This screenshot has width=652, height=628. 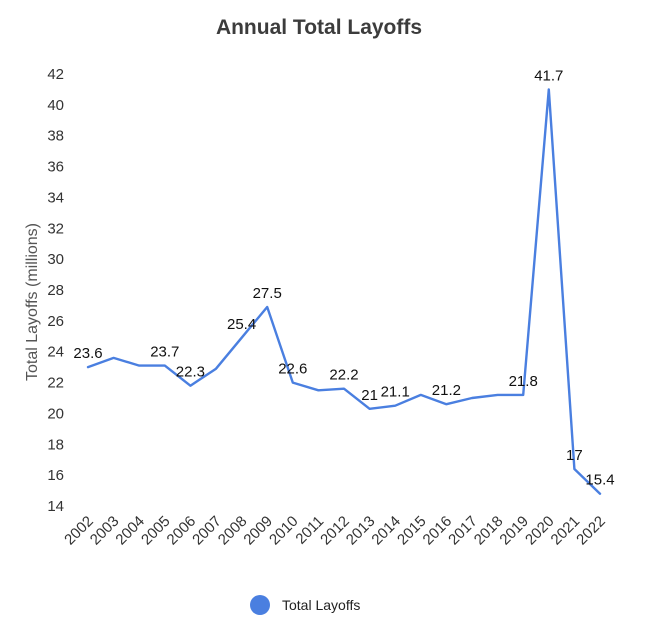 What do you see at coordinates (241, 324) in the screenshot?
I see `data-label: 25.4` at bounding box center [241, 324].